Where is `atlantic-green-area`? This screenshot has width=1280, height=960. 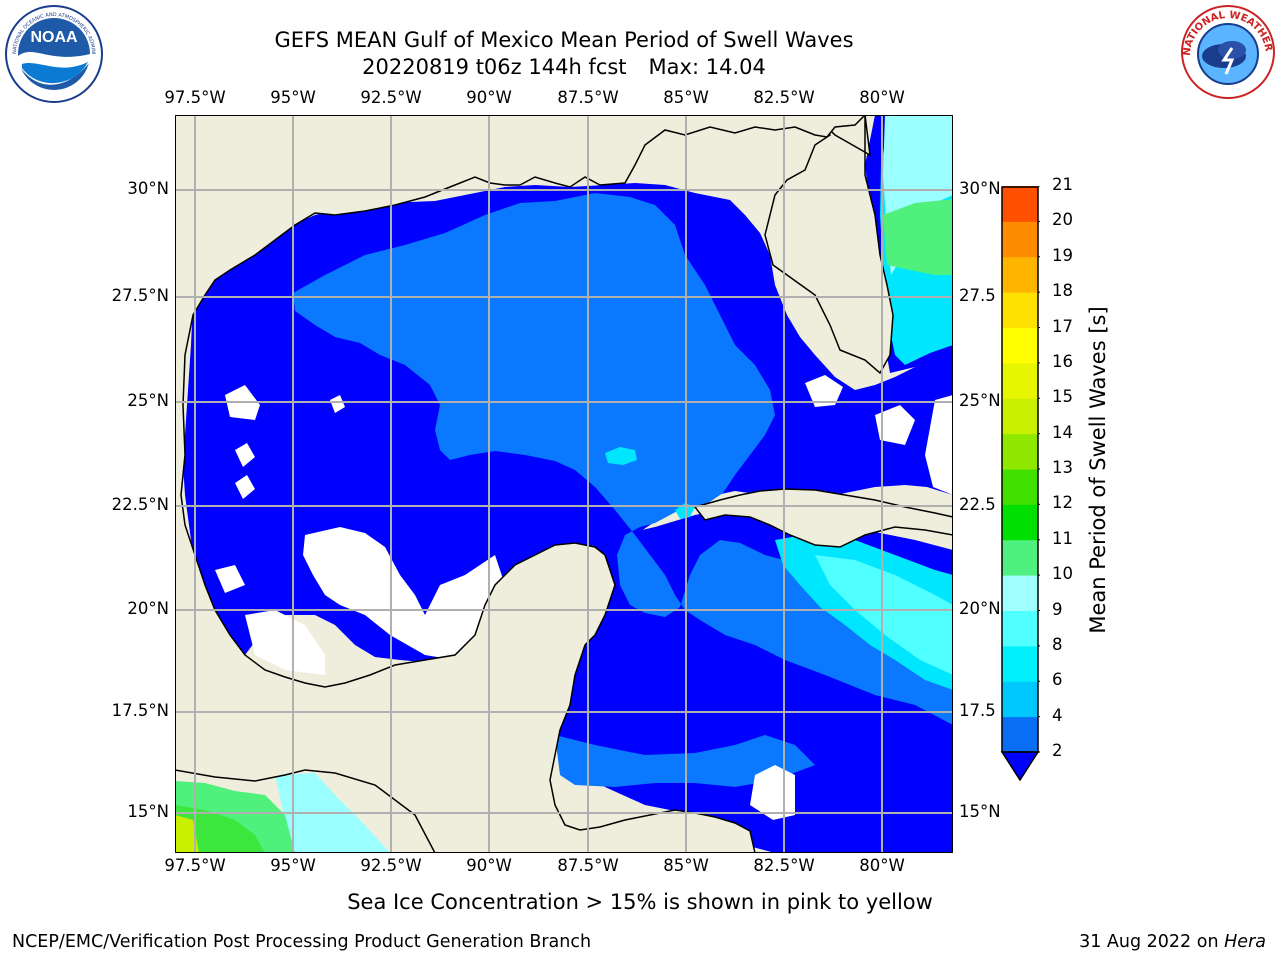 atlantic-green-area is located at coordinates (918, 237).